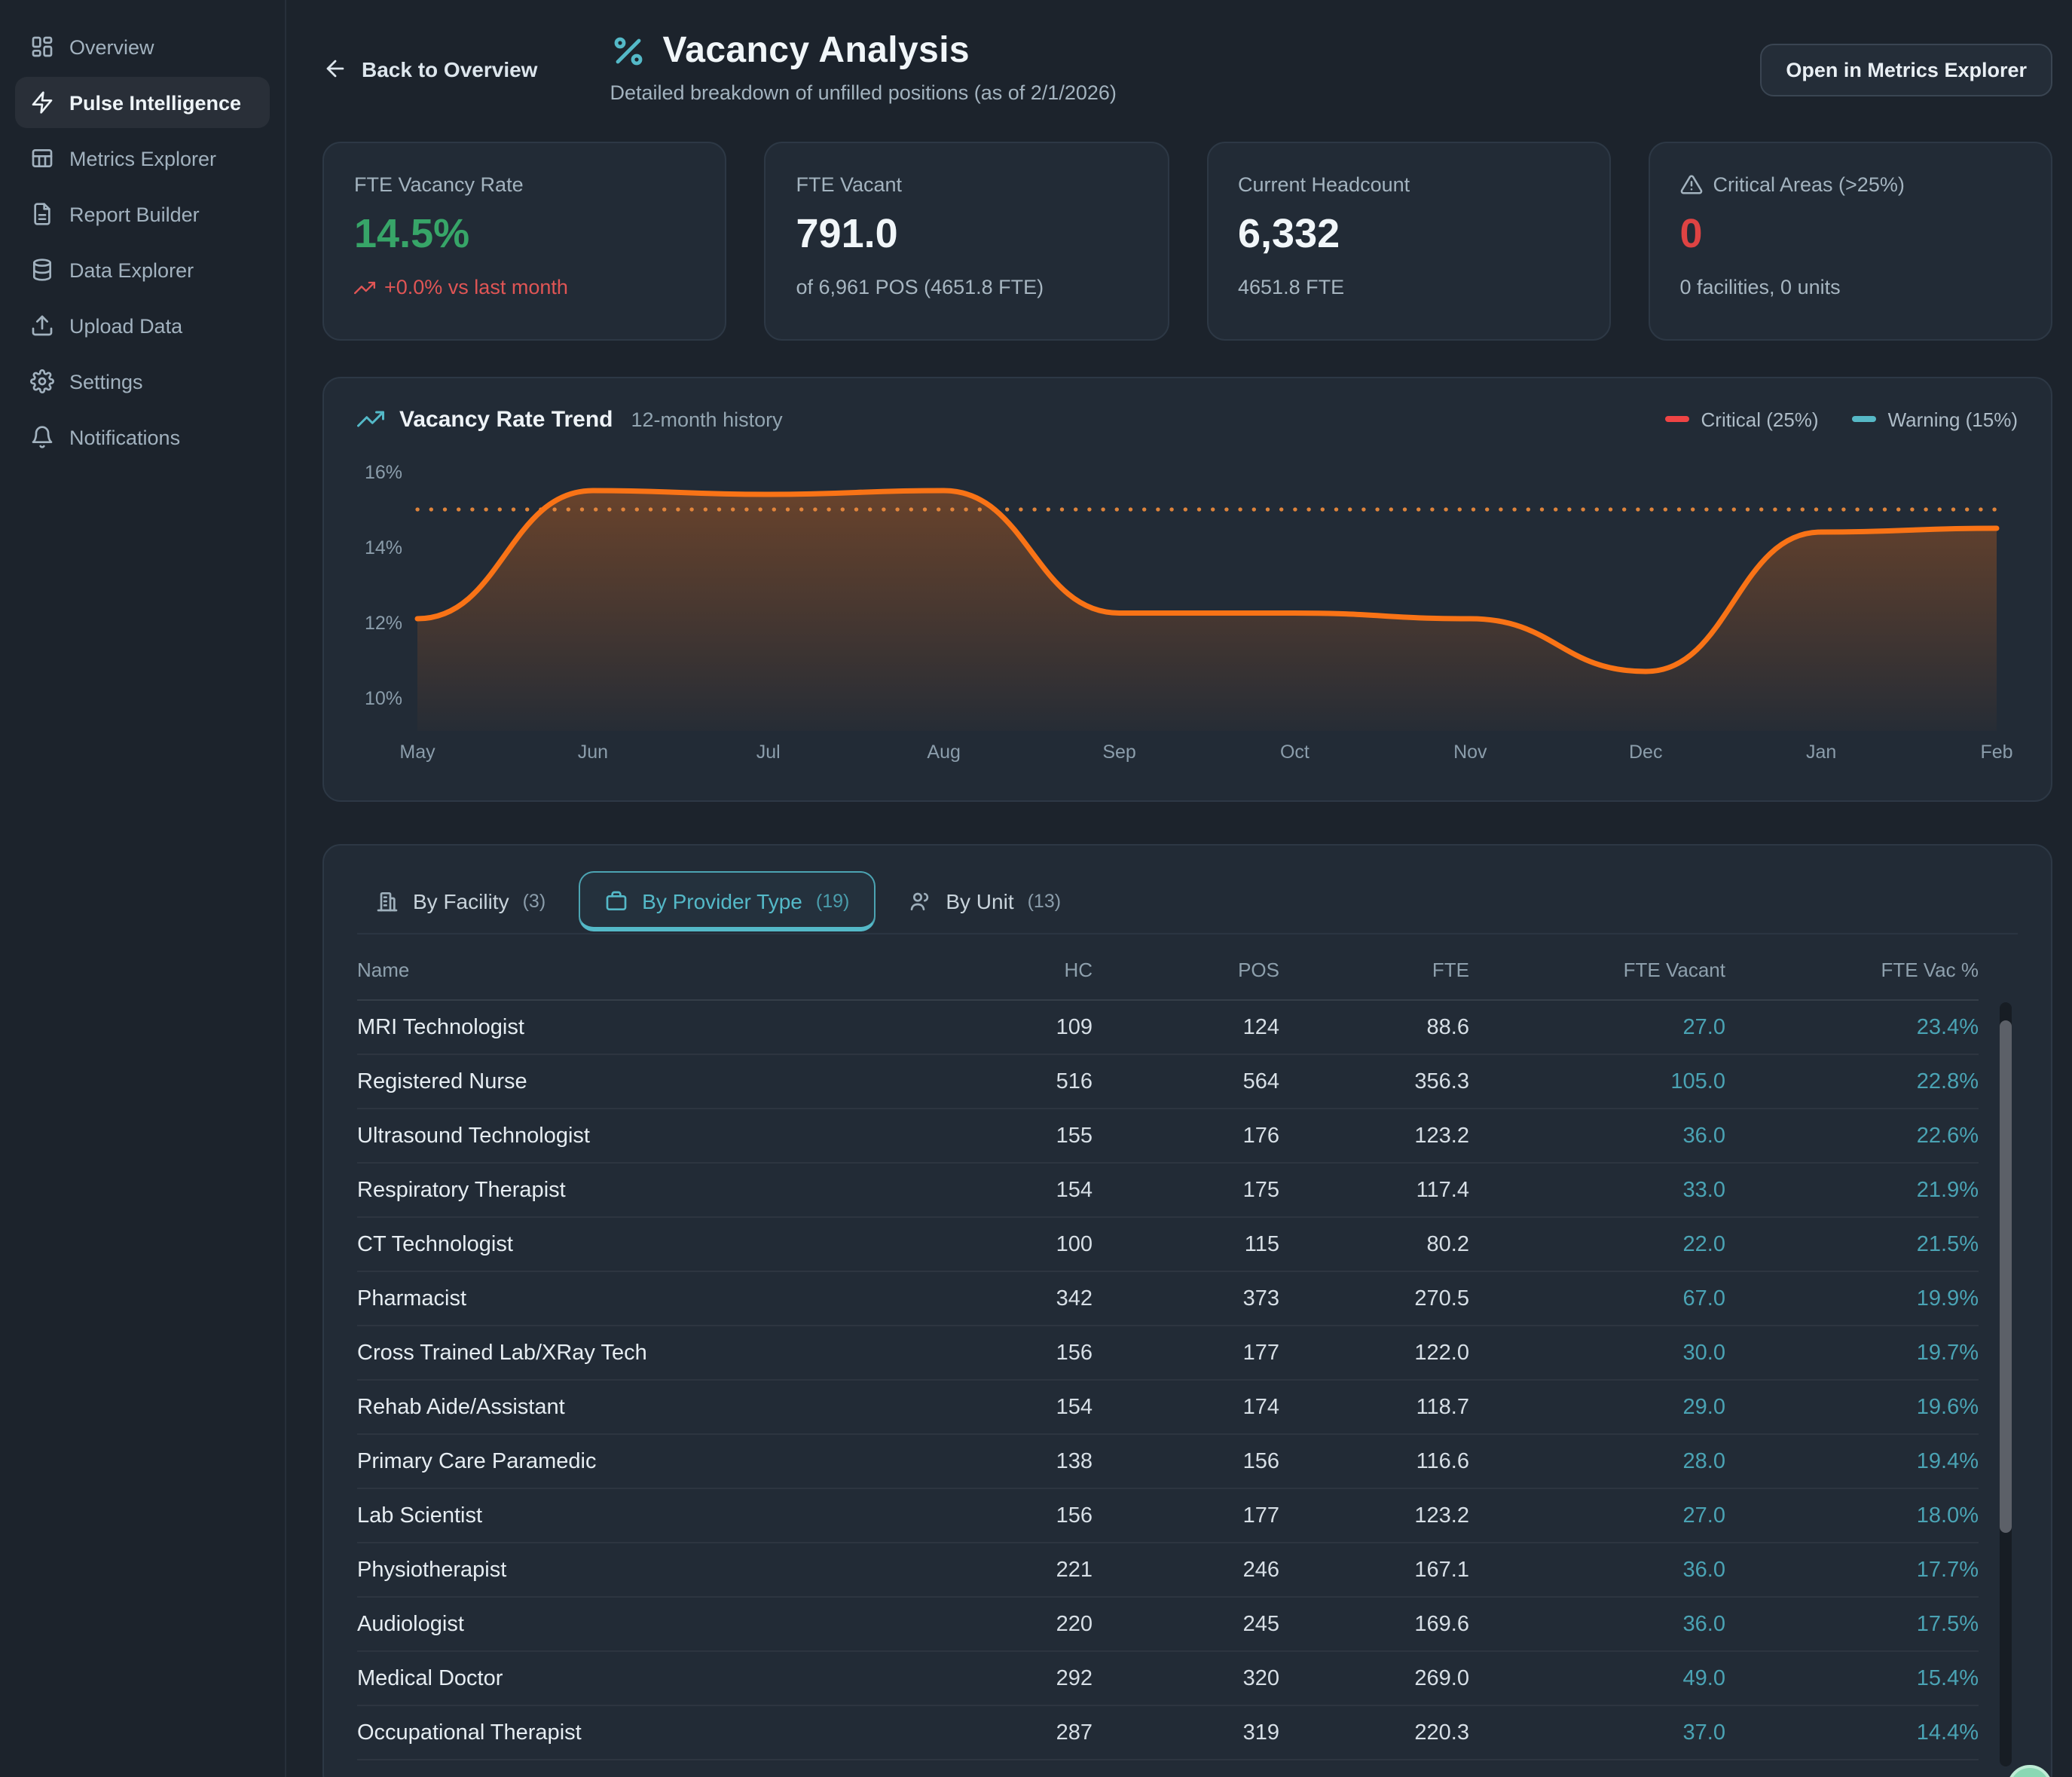 This screenshot has height=1777, width=2072. What do you see at coordinates (1168, 1244) in the screenshot?
I see `table-row: CT Technologist 100 115 80.2 22.0 21.5%` at bounding box center [1168, 1244].